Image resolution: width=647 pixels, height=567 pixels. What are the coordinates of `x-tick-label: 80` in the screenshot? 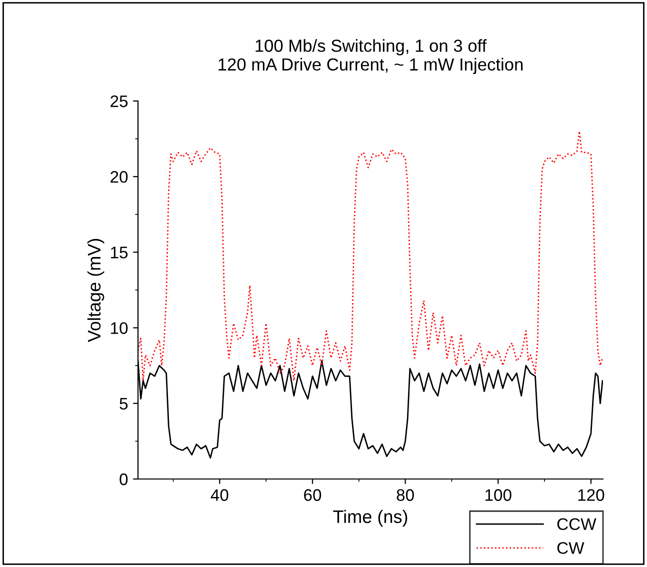 It's located at (405, 495).